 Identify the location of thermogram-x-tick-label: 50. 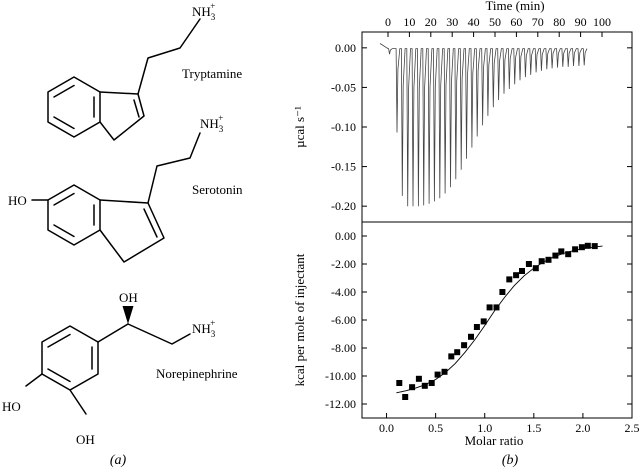
(495, 22).